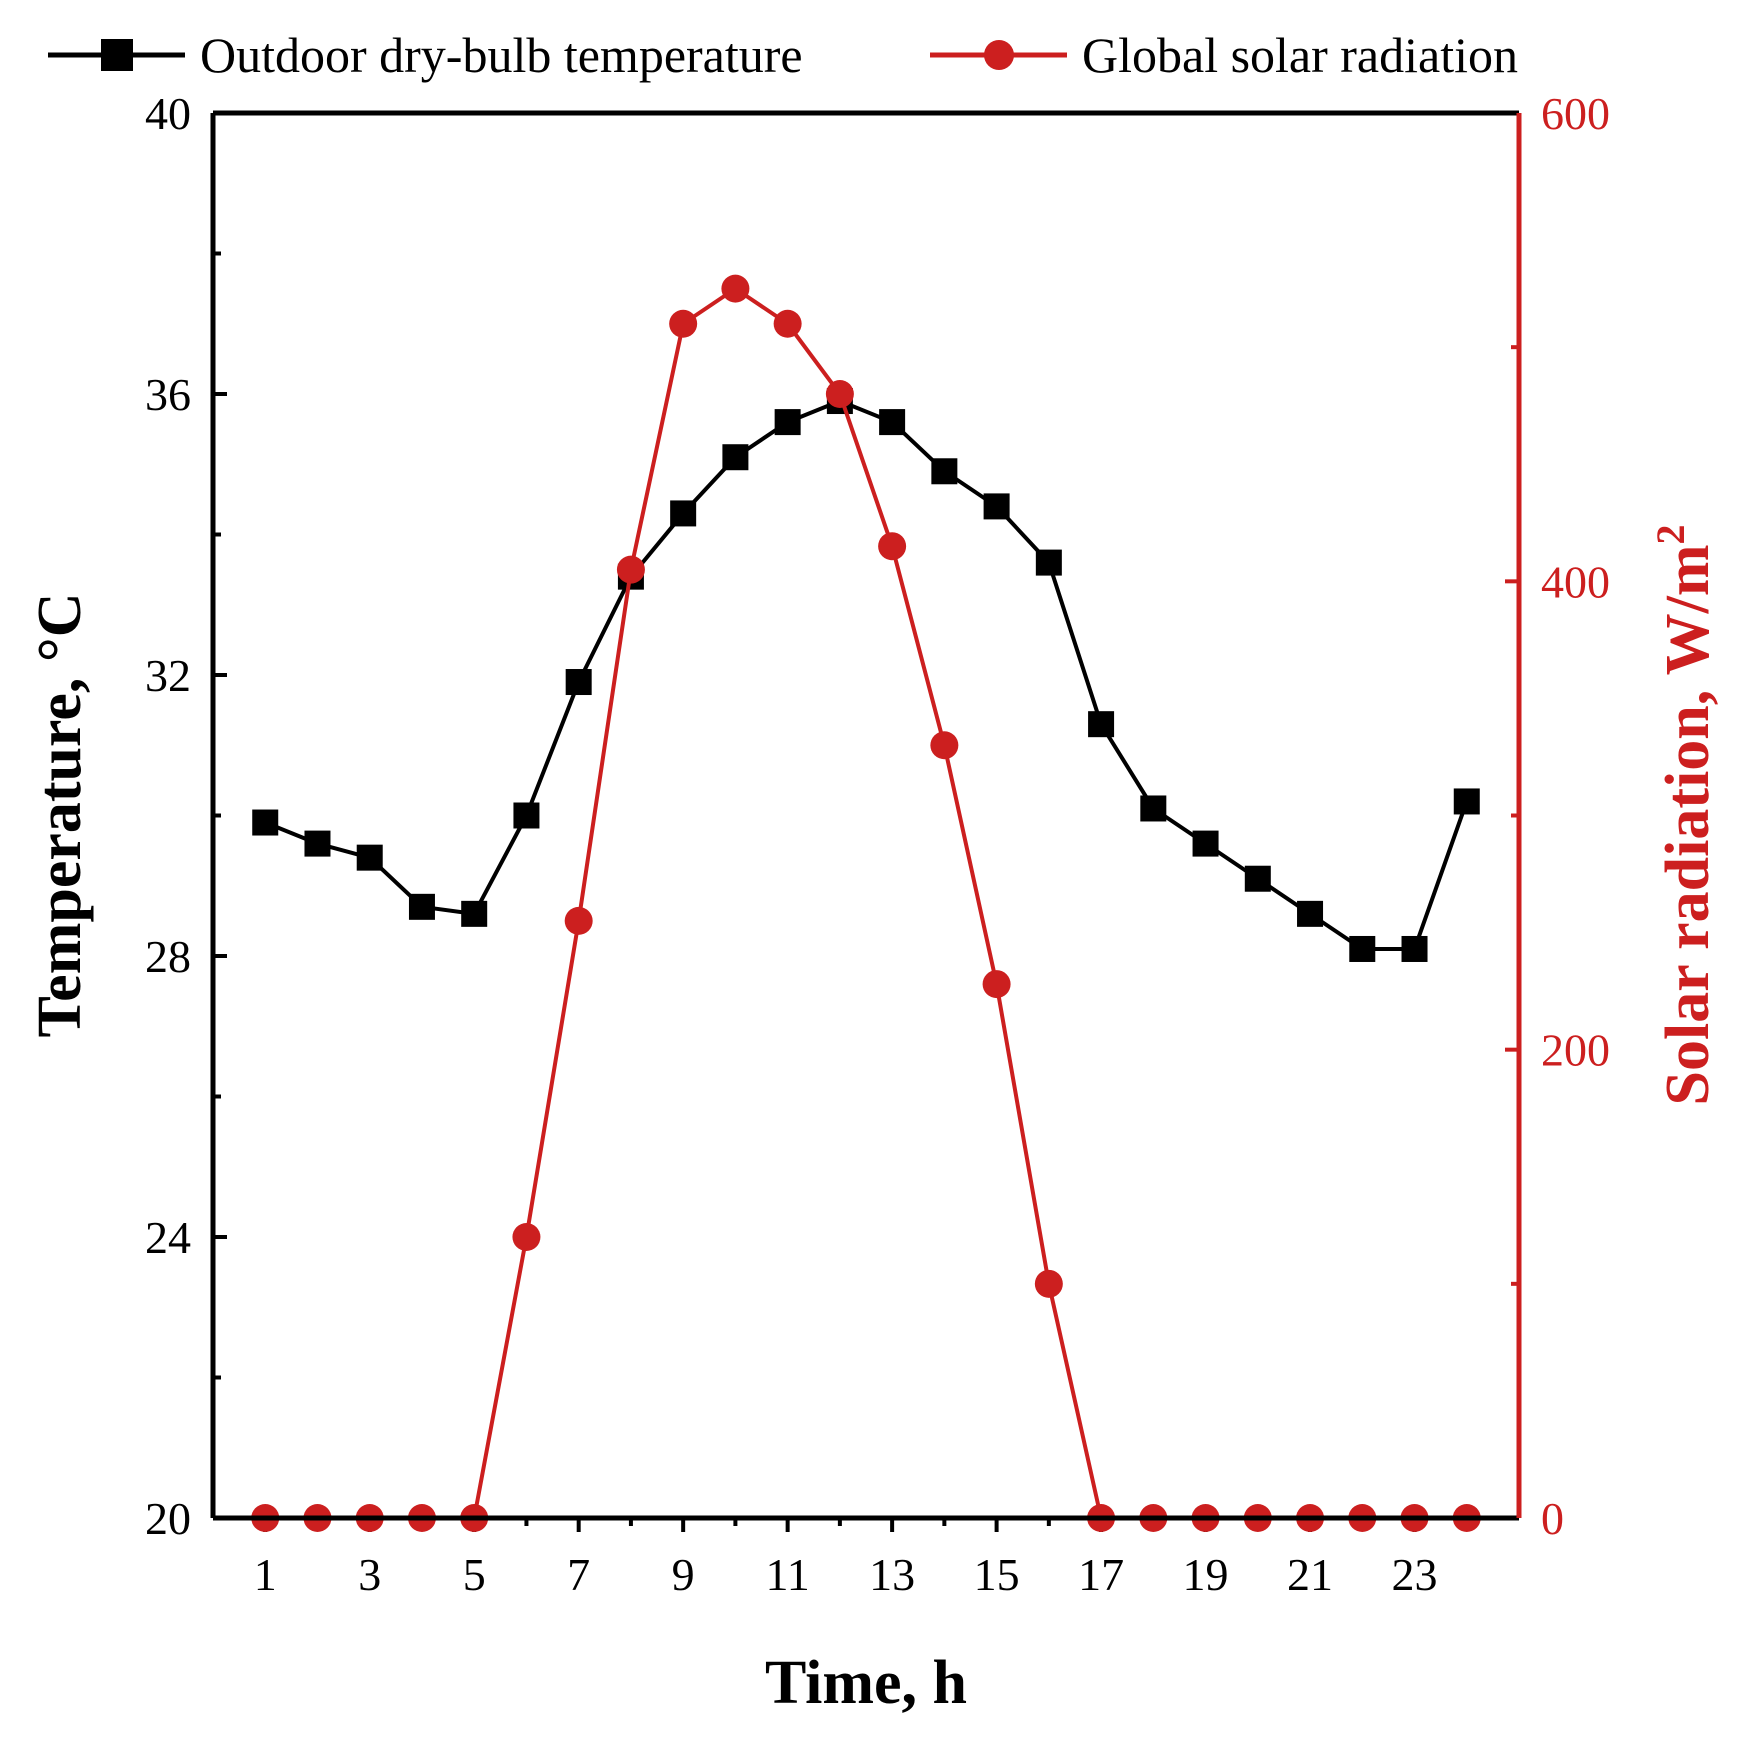 This screenshot has width=1745, height=1752. I want to click on y2-axis-title: Solar radiation, W/m2, so click(1685, 815).